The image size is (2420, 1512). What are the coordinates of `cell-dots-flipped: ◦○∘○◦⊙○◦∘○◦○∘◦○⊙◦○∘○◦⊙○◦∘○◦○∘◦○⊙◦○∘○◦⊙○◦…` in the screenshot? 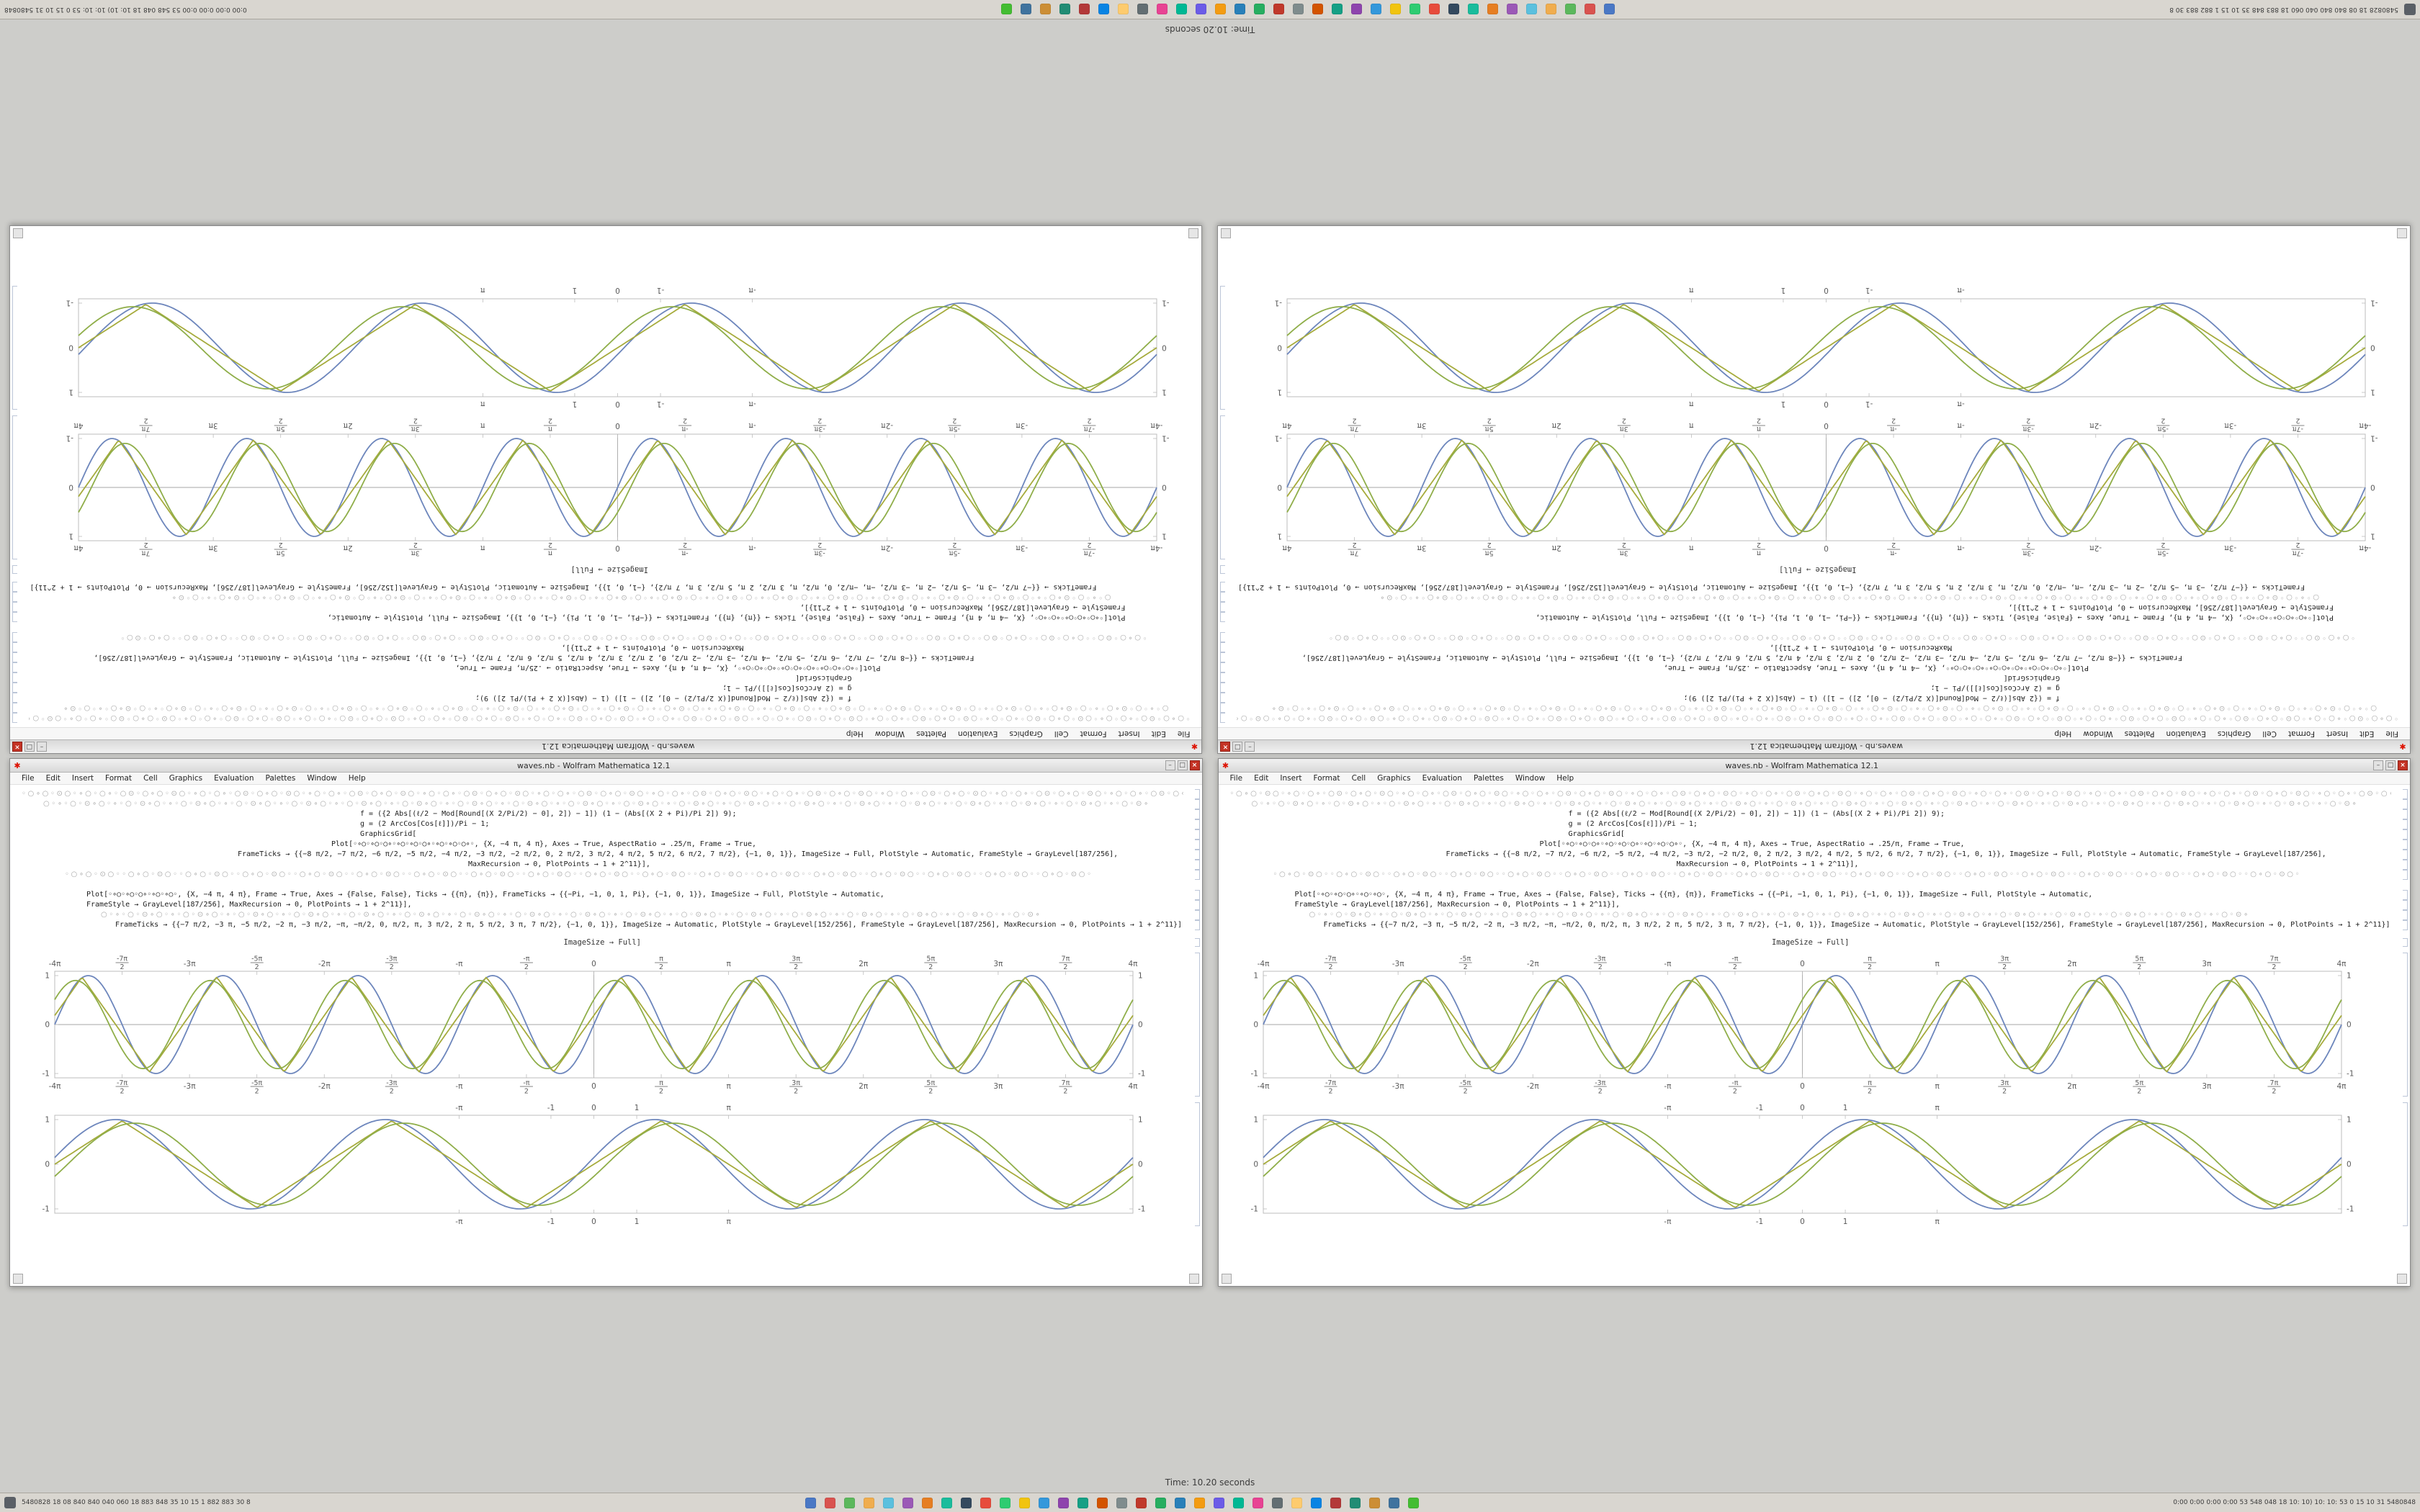 It's located at (610, 718).